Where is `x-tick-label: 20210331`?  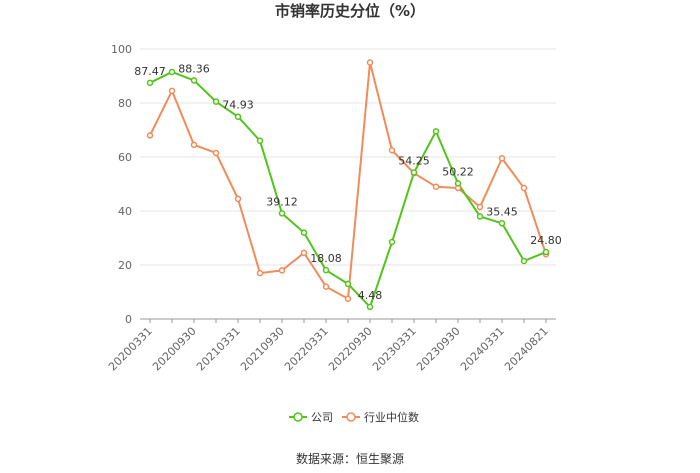 x-tick-label: 20210331 is located at coordinates (218, 349).